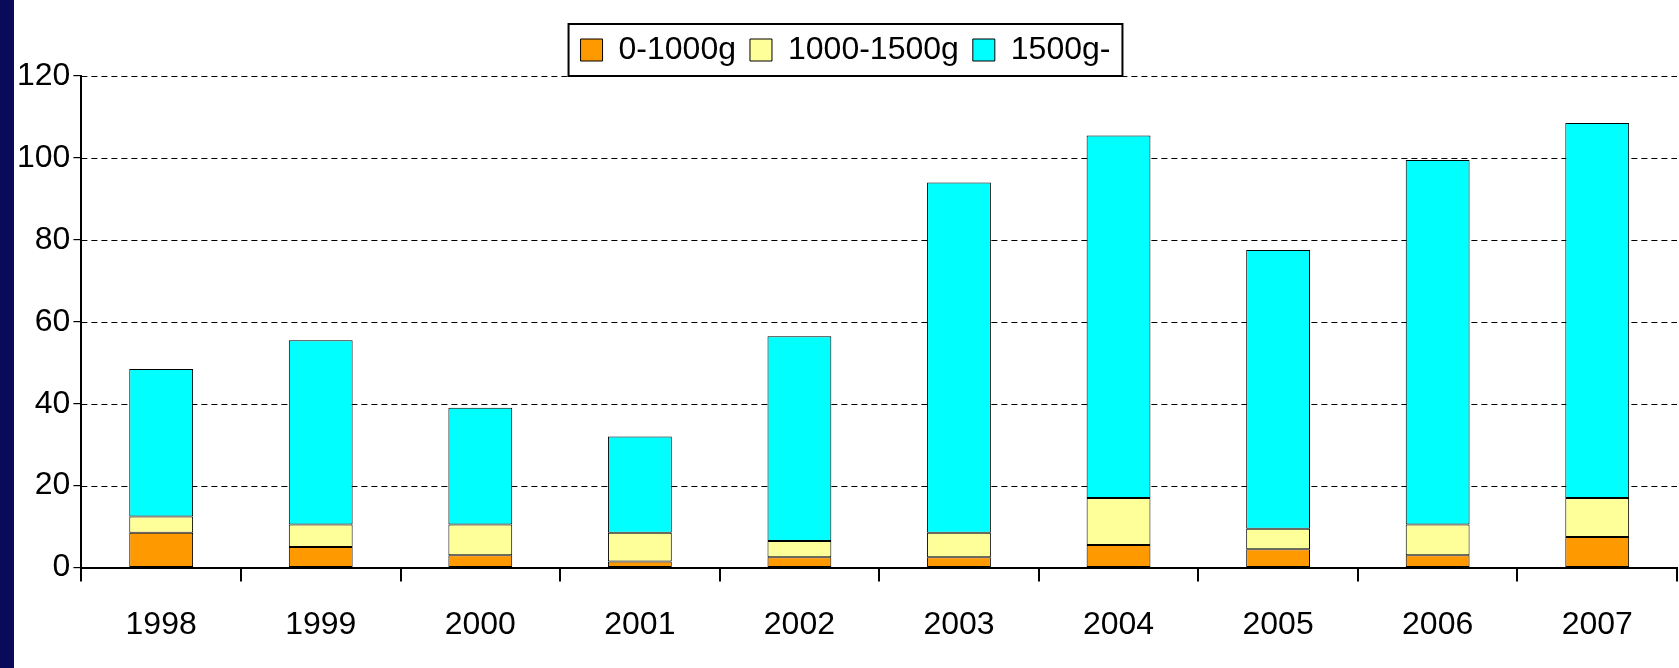 Image resolution: width=1679 pixels, height=668 pixels. I want to click on x-tick-label: 2000, so click(480, 622).